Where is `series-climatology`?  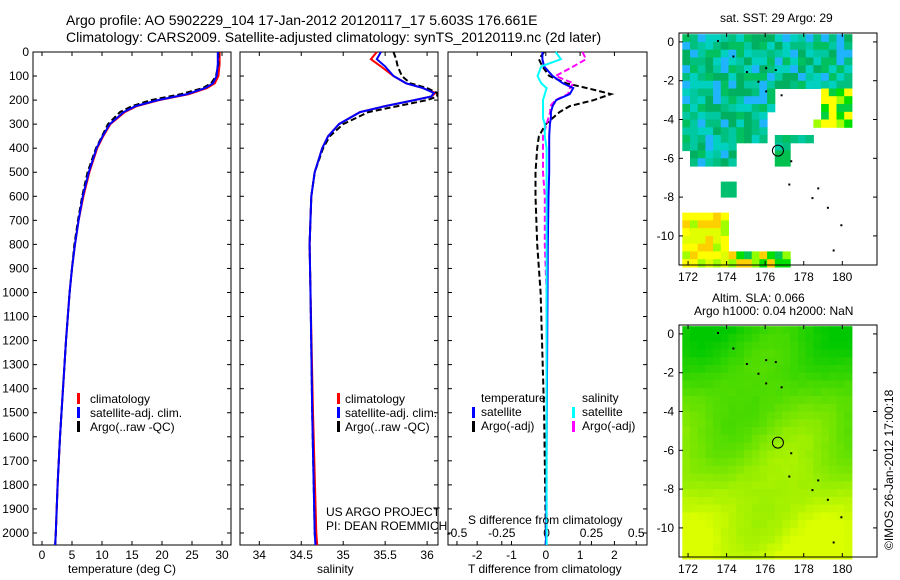 series-climatology is located at coordinates (373, 298).